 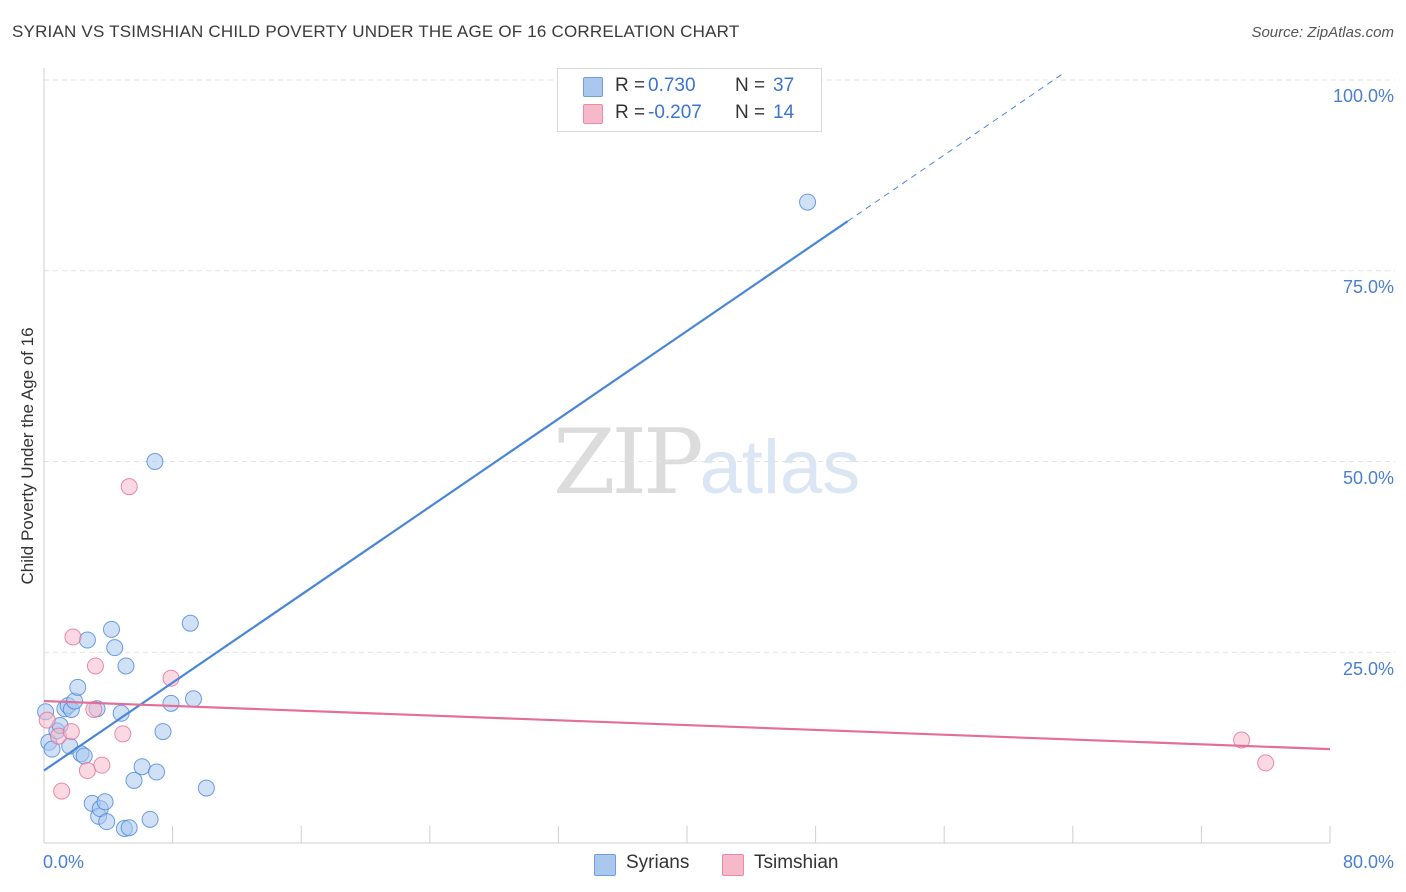 I want to click on trendline-tsimshian, so click(x=687, y=725).